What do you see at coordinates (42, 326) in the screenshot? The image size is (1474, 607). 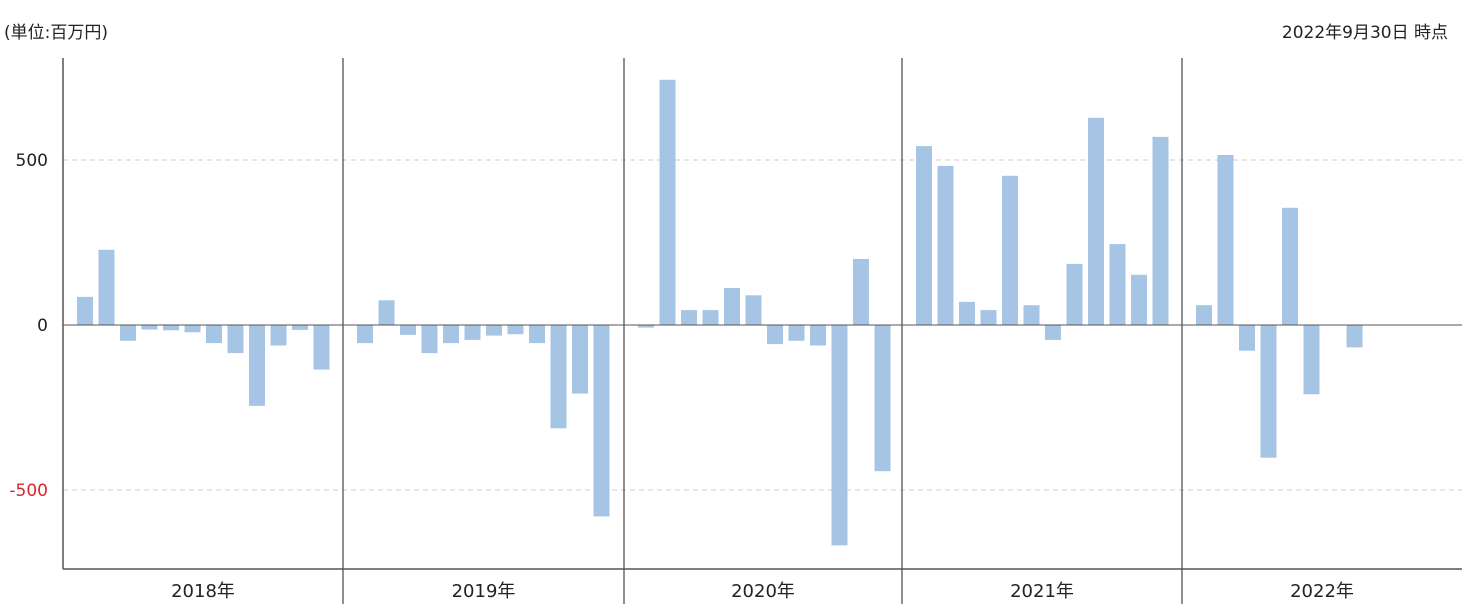 I see `y-tick-label: 0` at bounding box center [42, 326].